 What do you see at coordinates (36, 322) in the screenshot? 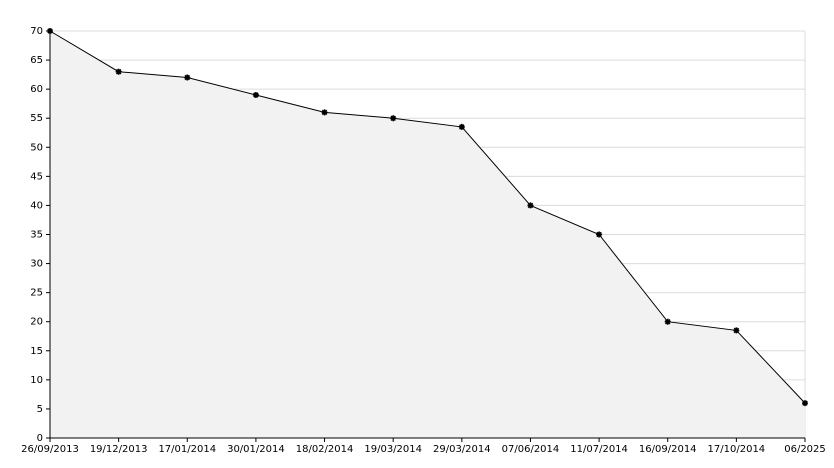
I see `y-tick-label: 20` at bounding box center [36, 322].